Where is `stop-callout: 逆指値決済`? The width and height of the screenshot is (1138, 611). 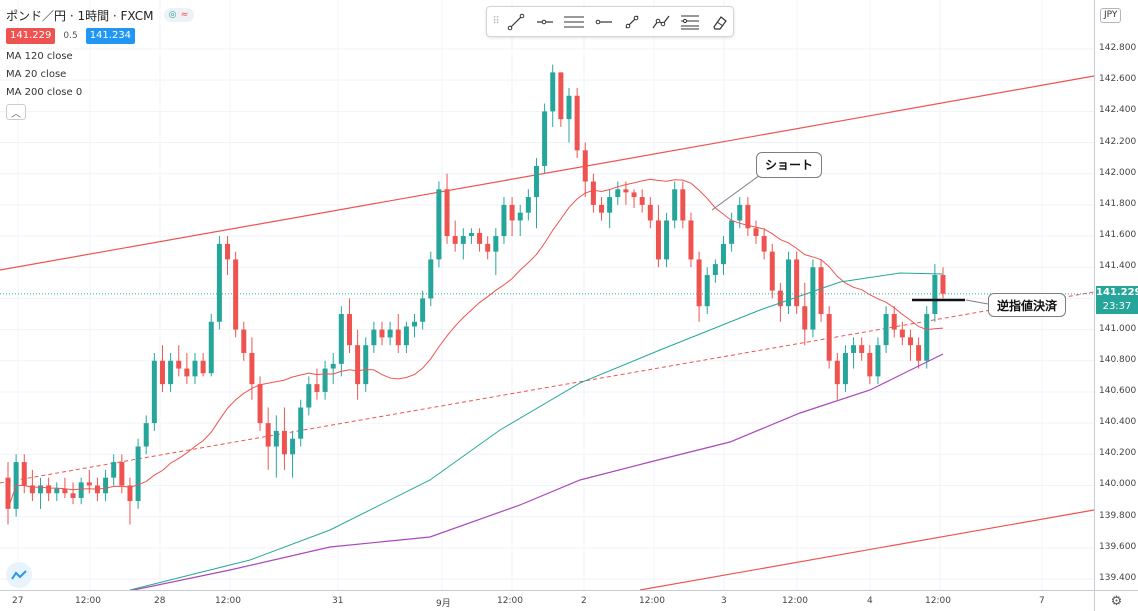 stop-callout: 逆指値決済 is located at coordinates (1027, 305).